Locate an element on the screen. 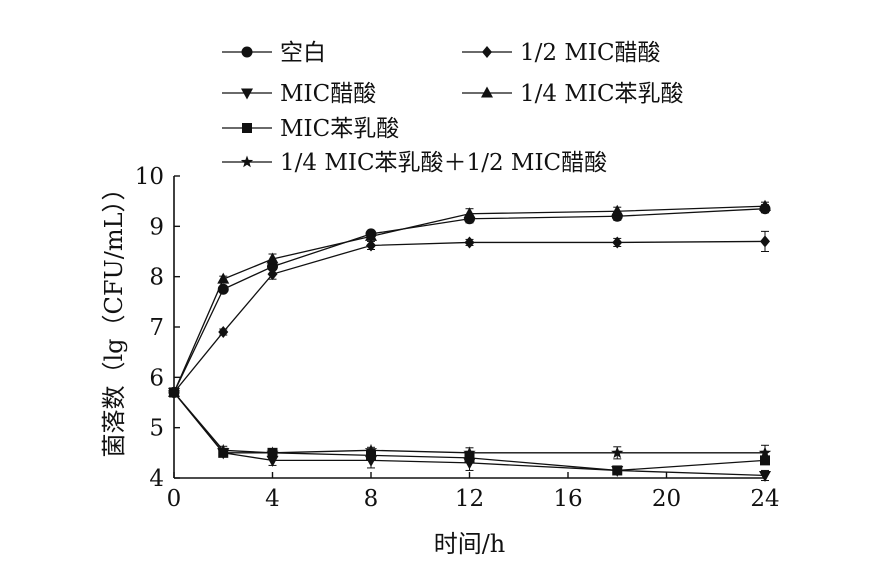  legend-label: 空白 is located at coordinates (303, 53).